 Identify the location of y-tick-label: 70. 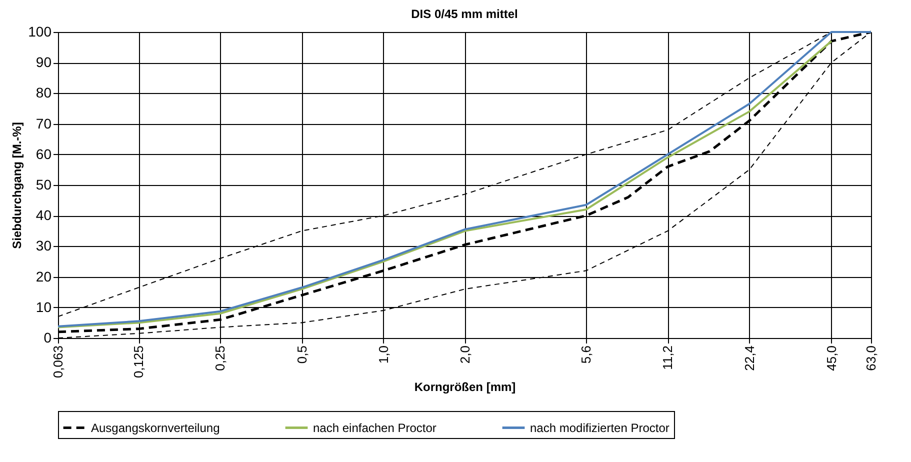
(44, 123).